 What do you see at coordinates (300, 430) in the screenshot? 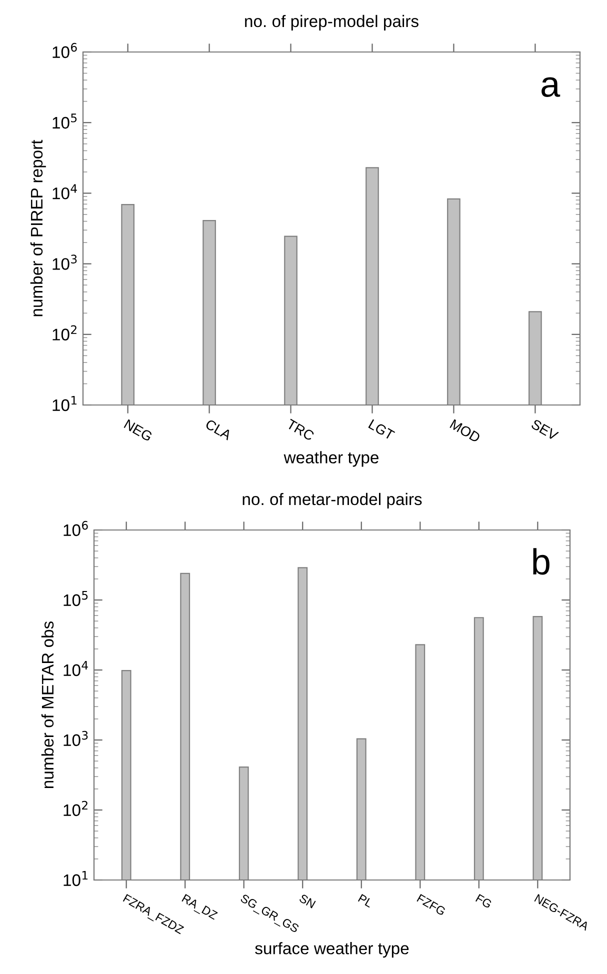
I see `x-tick-label: TRC` at bounding box center [300, 430].